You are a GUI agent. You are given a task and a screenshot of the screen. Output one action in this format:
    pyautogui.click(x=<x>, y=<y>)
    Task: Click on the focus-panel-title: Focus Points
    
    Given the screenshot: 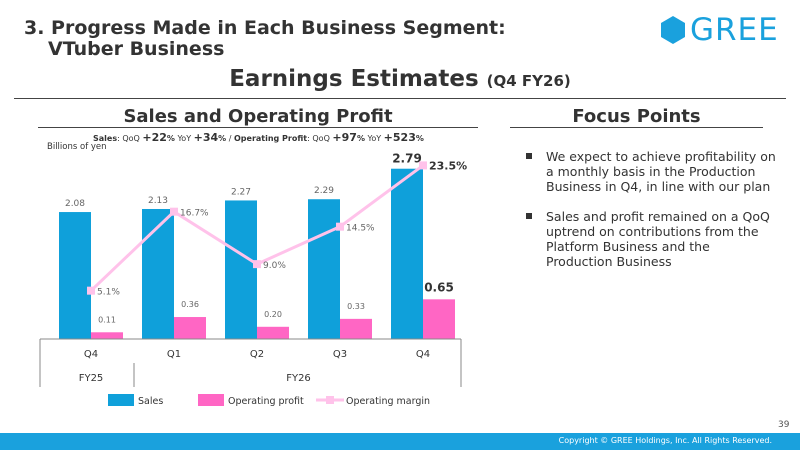 What is the action you would take?
    pyautogui.click(x=636, y=116)
    